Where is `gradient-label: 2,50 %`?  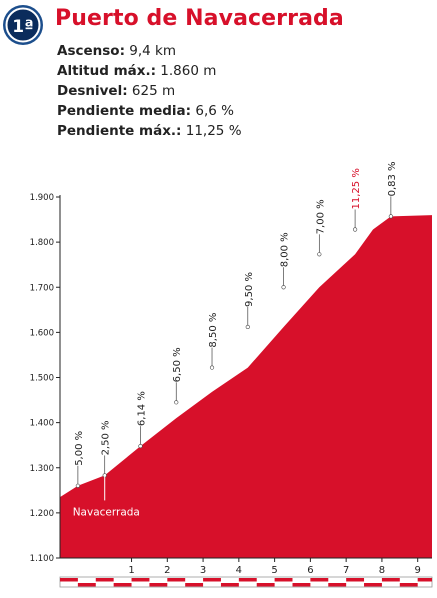 gradient-label: 2,50 % is located at coordinates (106, 437).